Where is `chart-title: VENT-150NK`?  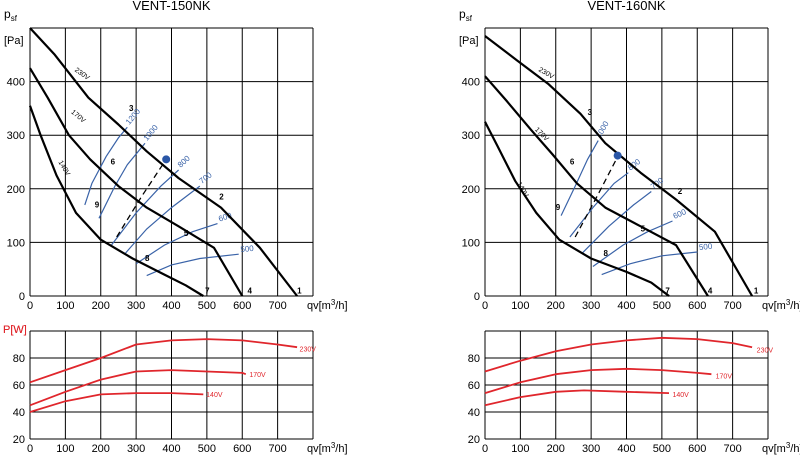 chart-title: VENT-150NK is located at coordinates (171, 6).